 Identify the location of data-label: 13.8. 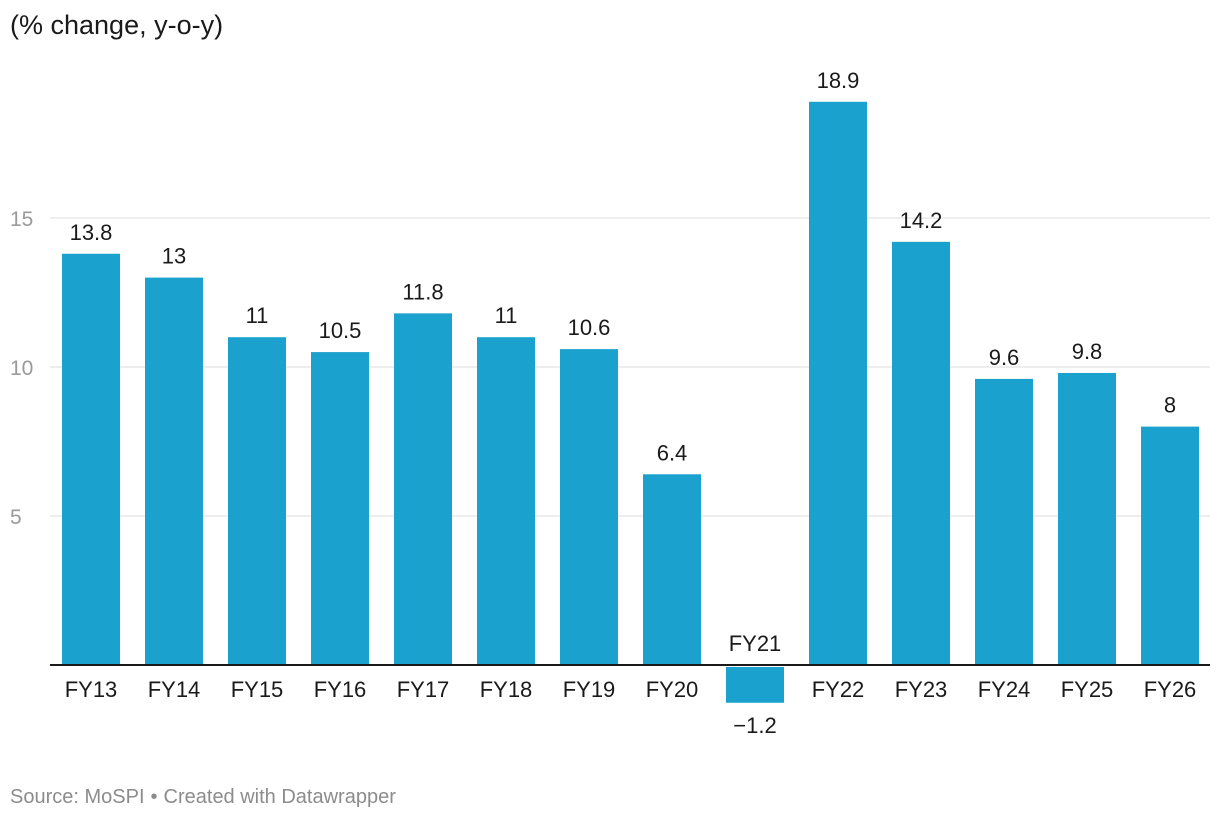
(91, 232).